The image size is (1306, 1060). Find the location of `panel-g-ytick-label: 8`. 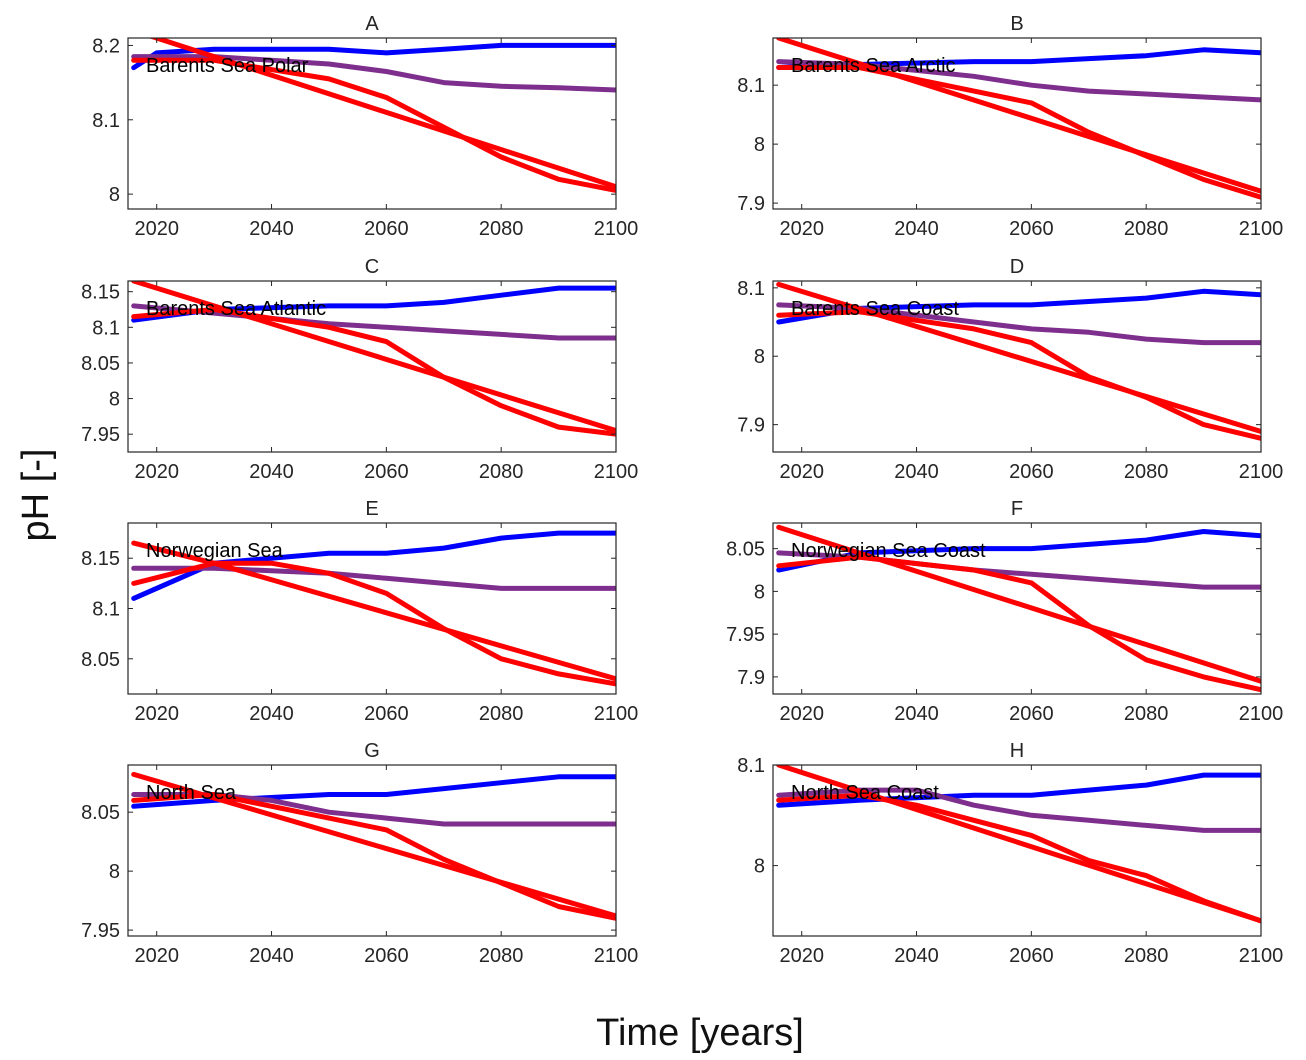

panel-g-ytick-label: 8 is located at coordinates (114, 872).